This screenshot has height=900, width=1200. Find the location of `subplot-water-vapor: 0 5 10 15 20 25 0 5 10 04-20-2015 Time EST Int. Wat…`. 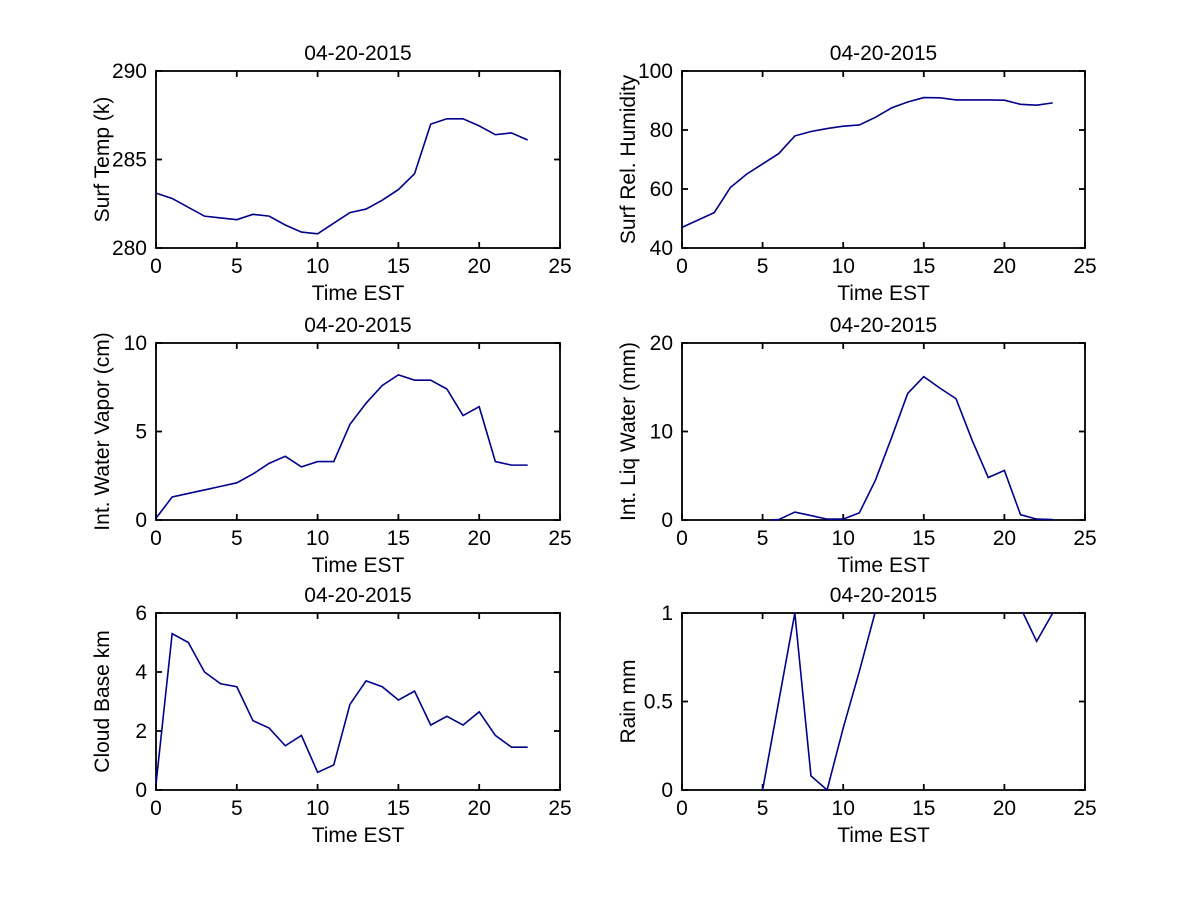

subplot-water-vapor: 0 5 10 15 20 25 0 5 10 04-20-2015 Time EST Int. Wat… is located at coordinates (330, 442).